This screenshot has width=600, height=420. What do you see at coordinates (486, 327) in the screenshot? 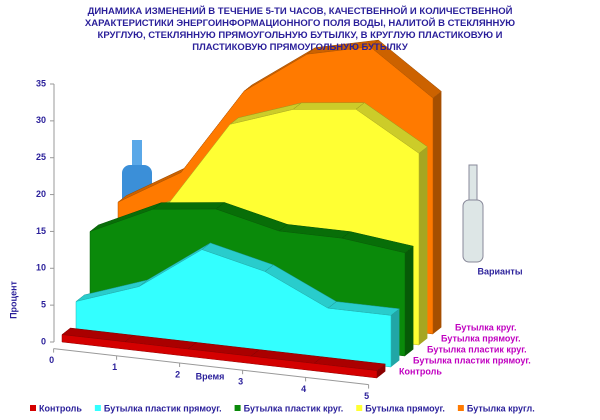
I see `depth-tick-label: Бутылка круг.` at bounding box center [486, 327].